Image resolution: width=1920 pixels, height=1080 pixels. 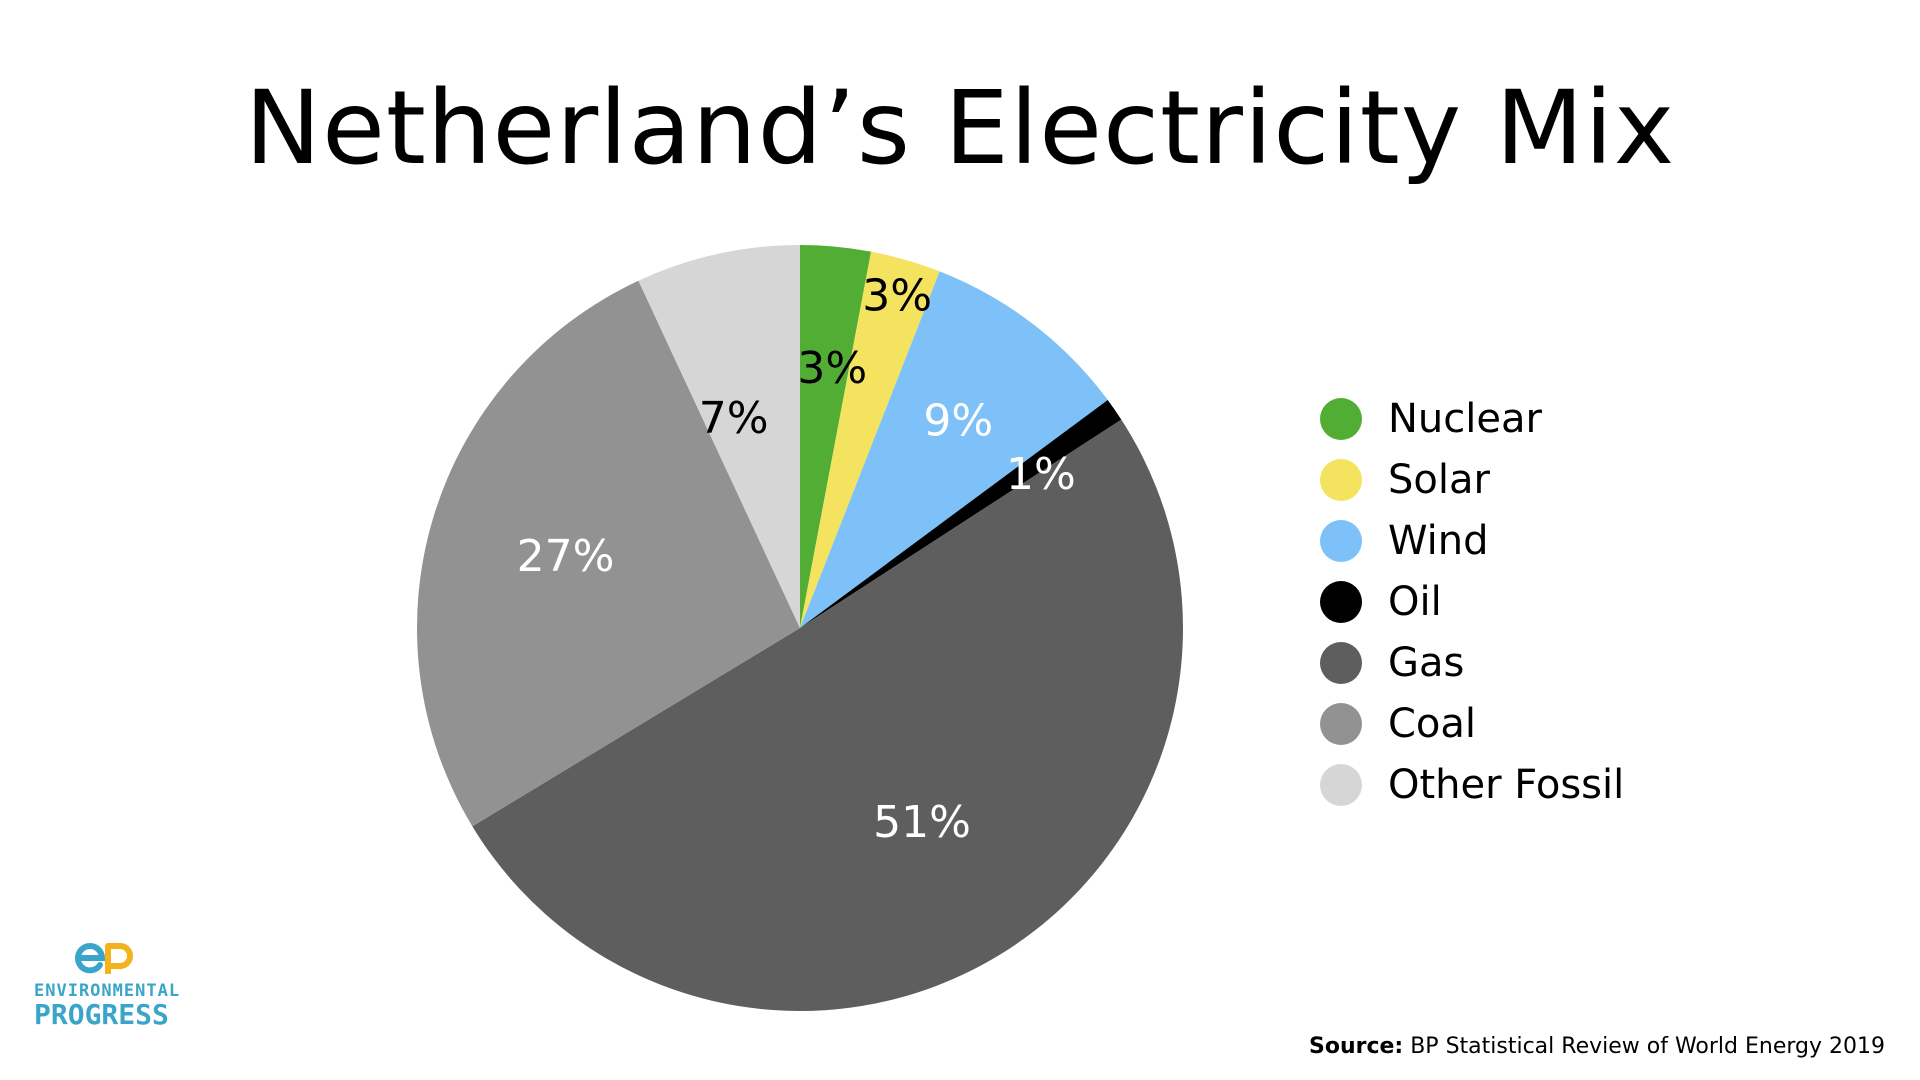 I want to click on pie-slice-nuclear, so click(x=836, y=436).